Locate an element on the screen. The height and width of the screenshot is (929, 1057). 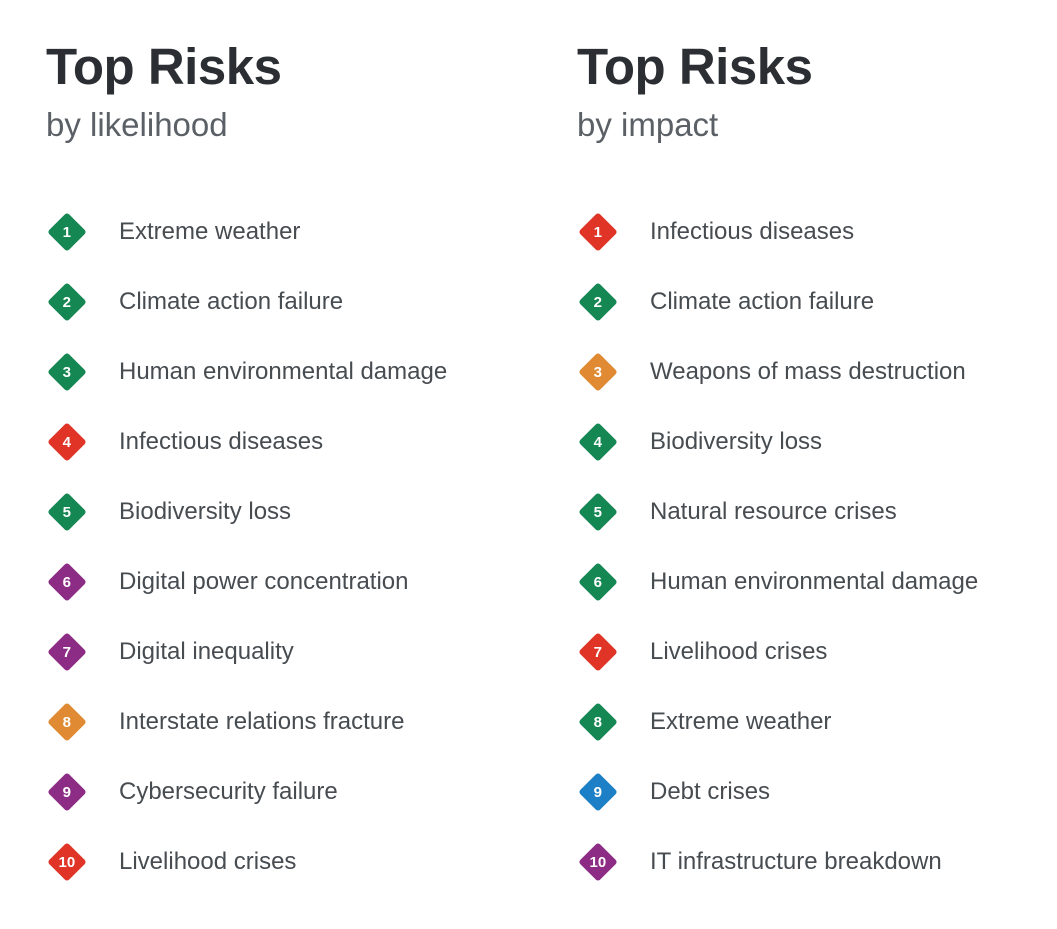
risk-label: Debt crises is located at coordinates (710, 792).